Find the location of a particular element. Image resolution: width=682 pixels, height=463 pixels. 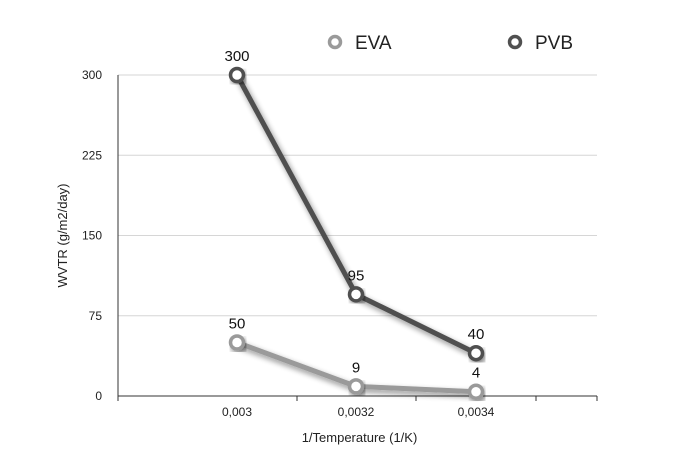

data-label: 9 is located at coordinates (356, 367).